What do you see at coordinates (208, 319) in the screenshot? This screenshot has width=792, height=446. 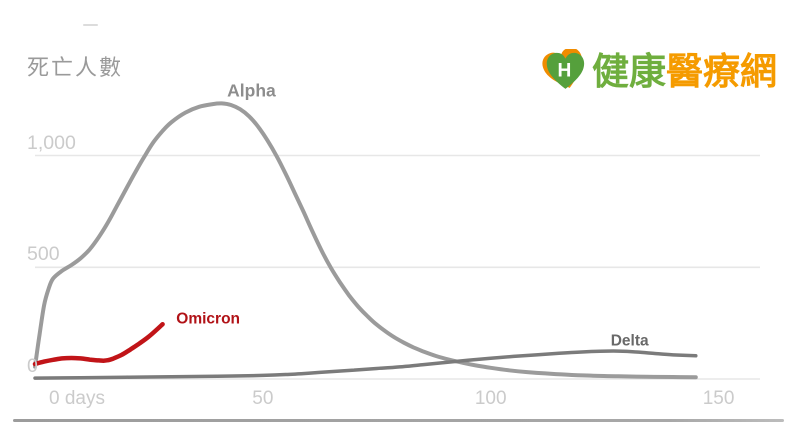 I see `series-label-omicron: Omicron` at bounding box center [208, 319].